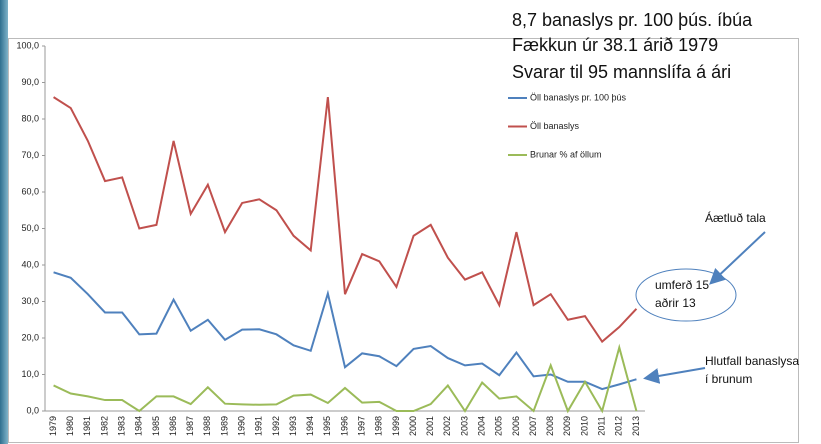  Describe the element at coordinates (53, 426) in the screenshot. I see `x-tick-label: 1979` at that location.